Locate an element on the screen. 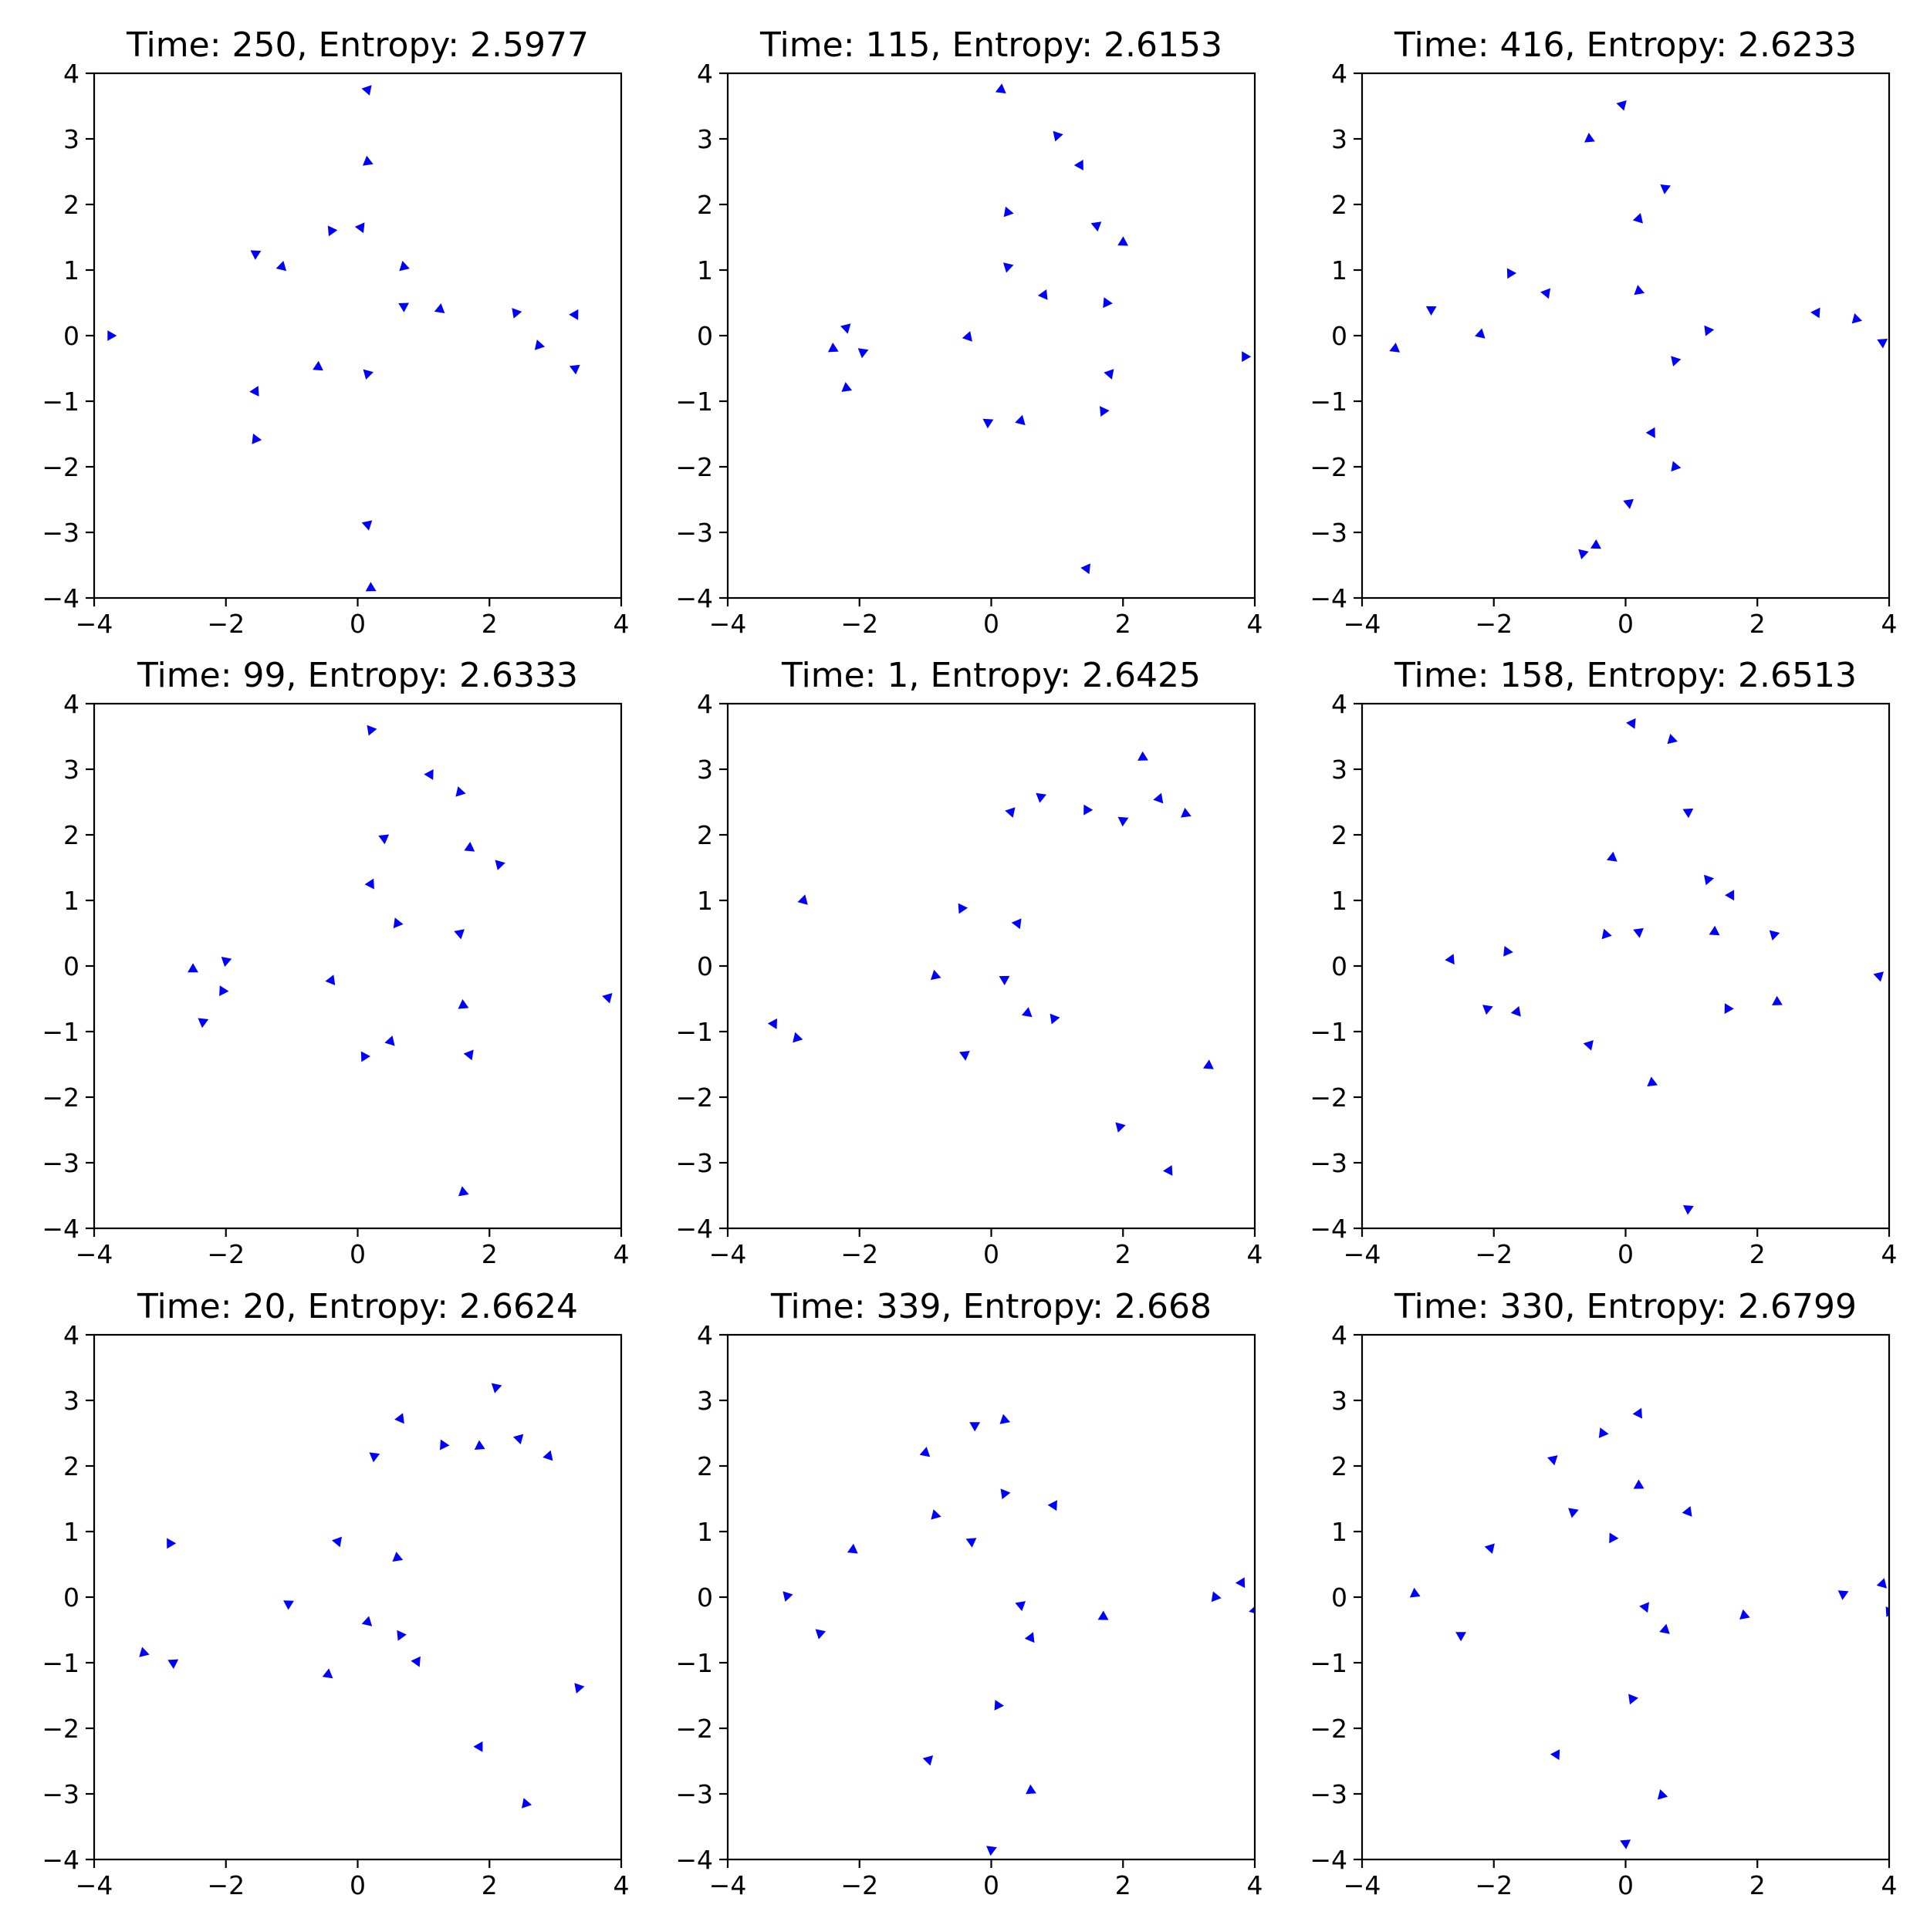 The image size is (1920, 1932). y-tick-label: 2 is located at coordinates (71, 835).